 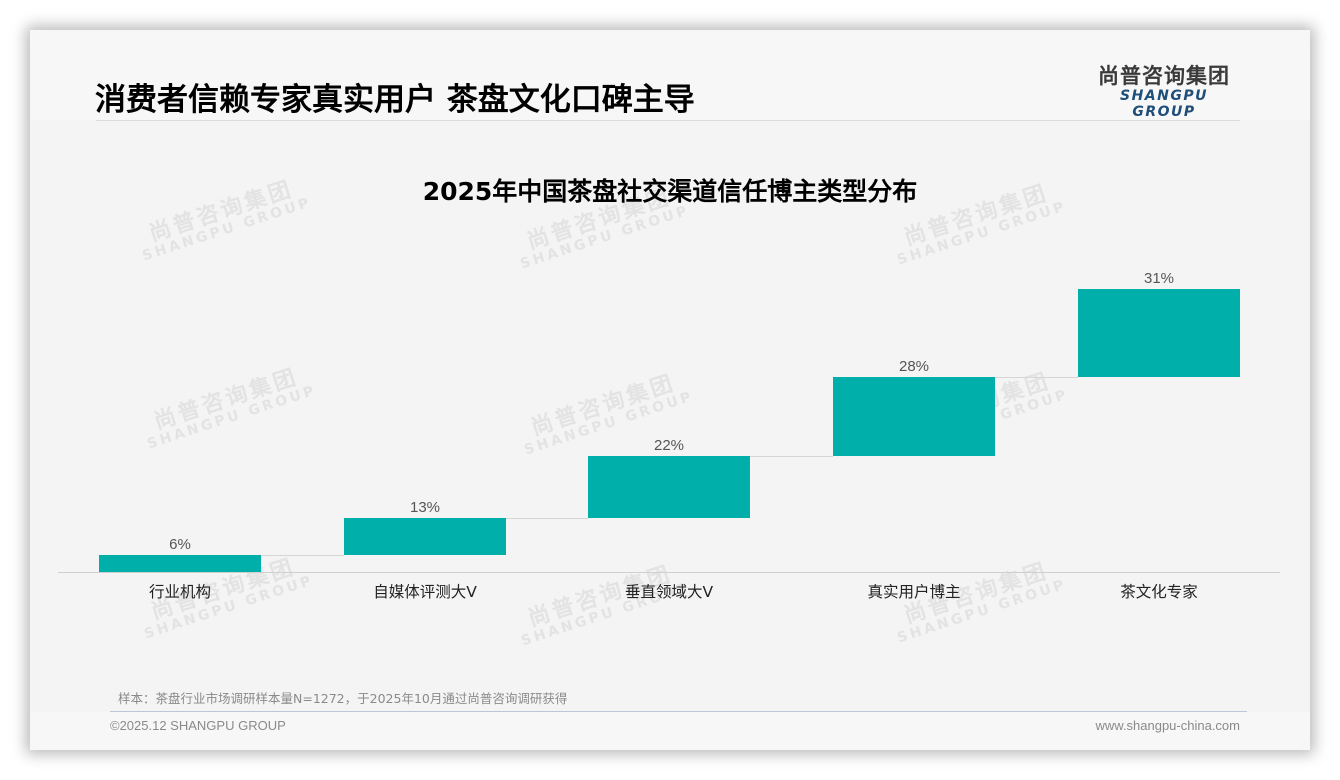 I want to click on logo-english: SHANGPU GROUP, so click(x=1164, y=104).